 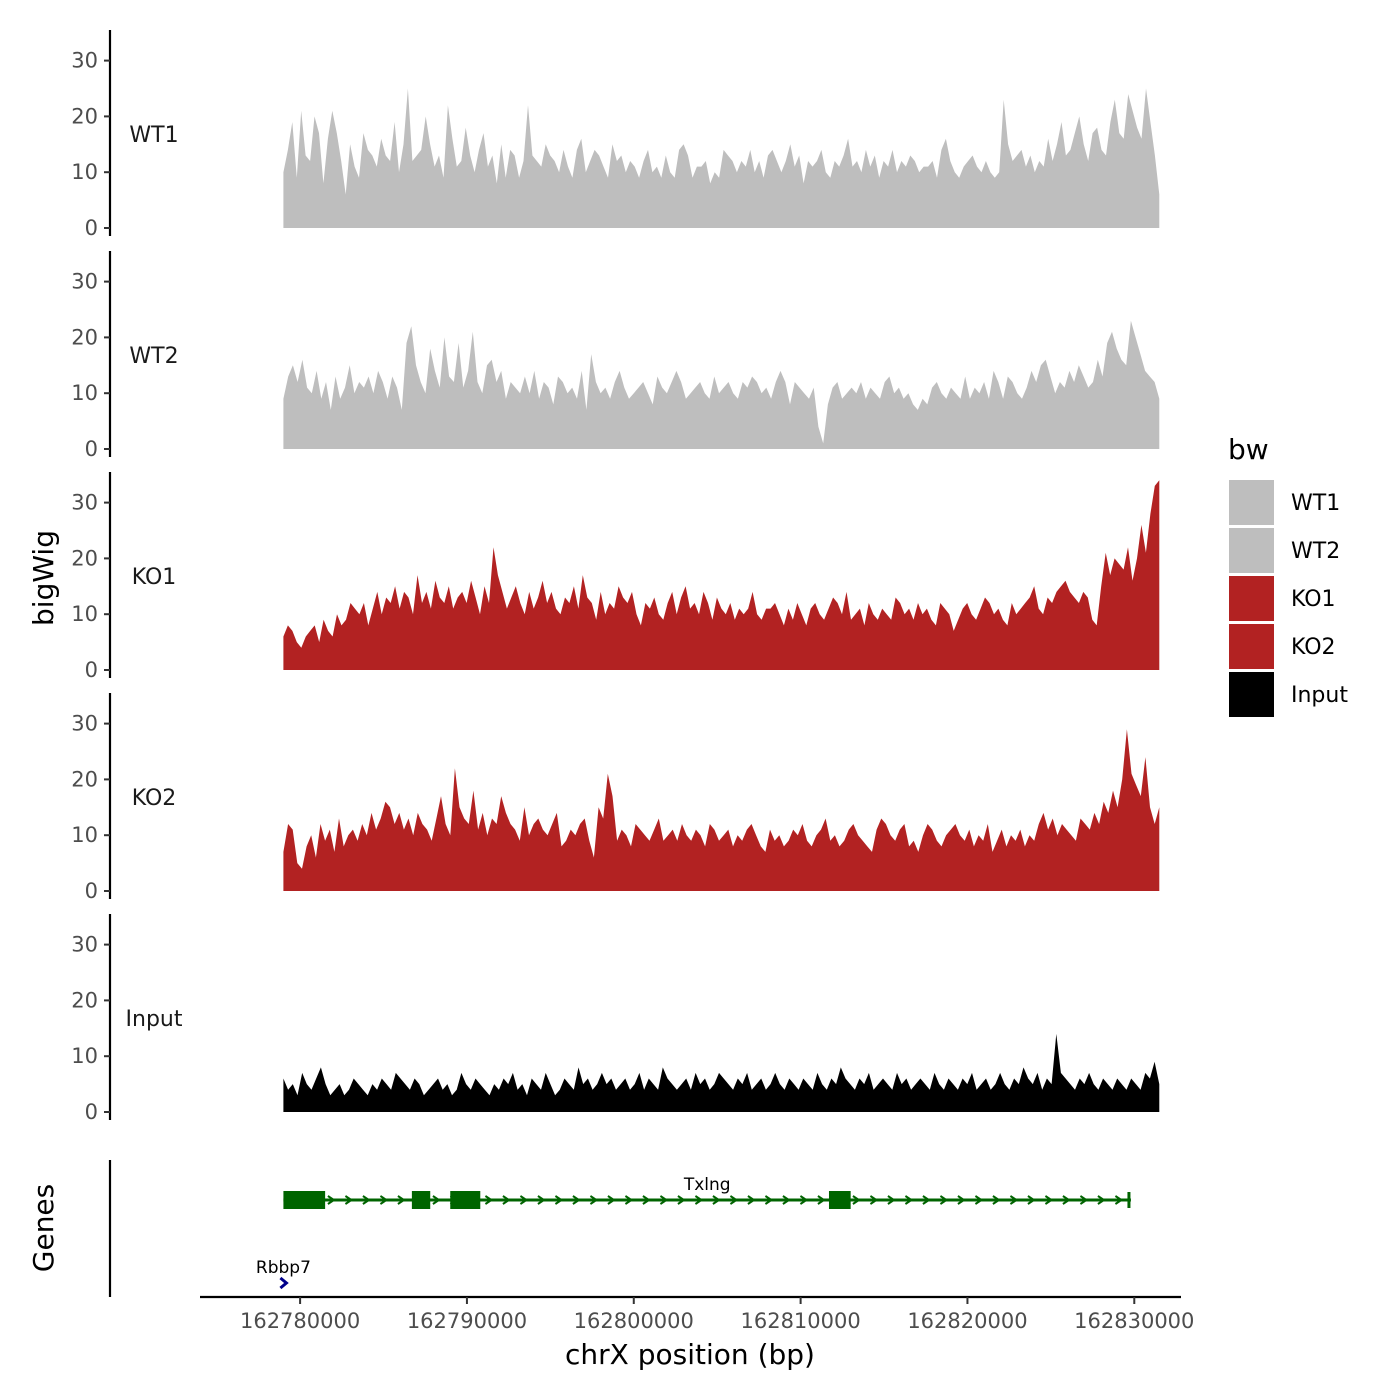 What do you see at coordinates (1315, 551) in the screenshot?
I see `legend-label-wt2: WT2` at bounding box center [1315, 551].